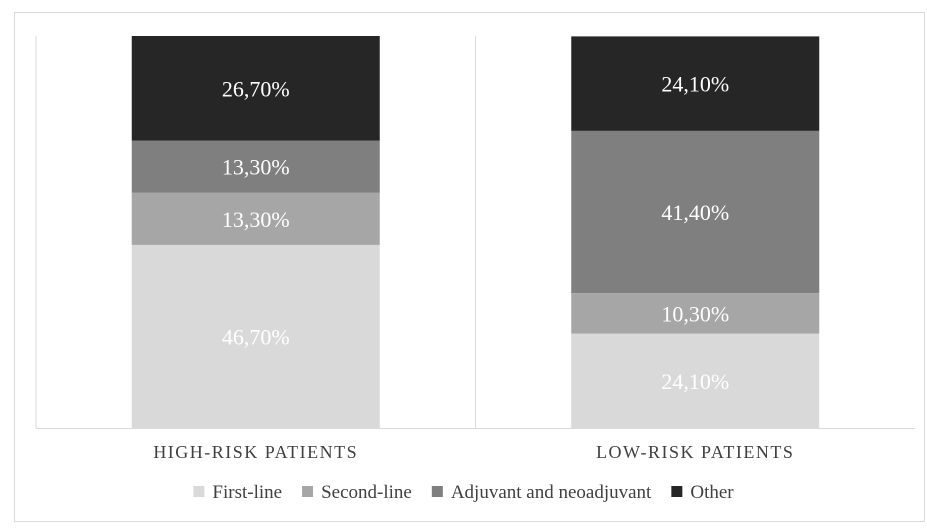  I want to click on bar-segment-adjuvant-and-neoadjuvant-high-risk-patients, so click(255, 166).